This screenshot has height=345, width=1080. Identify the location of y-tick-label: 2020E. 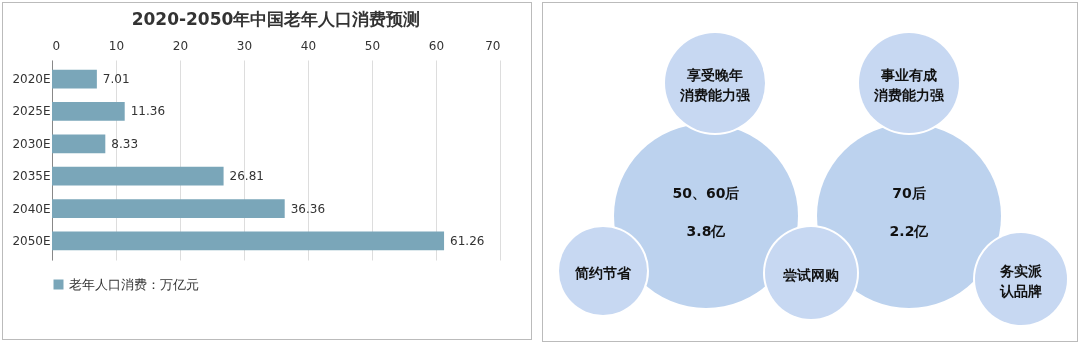
(31, 79).